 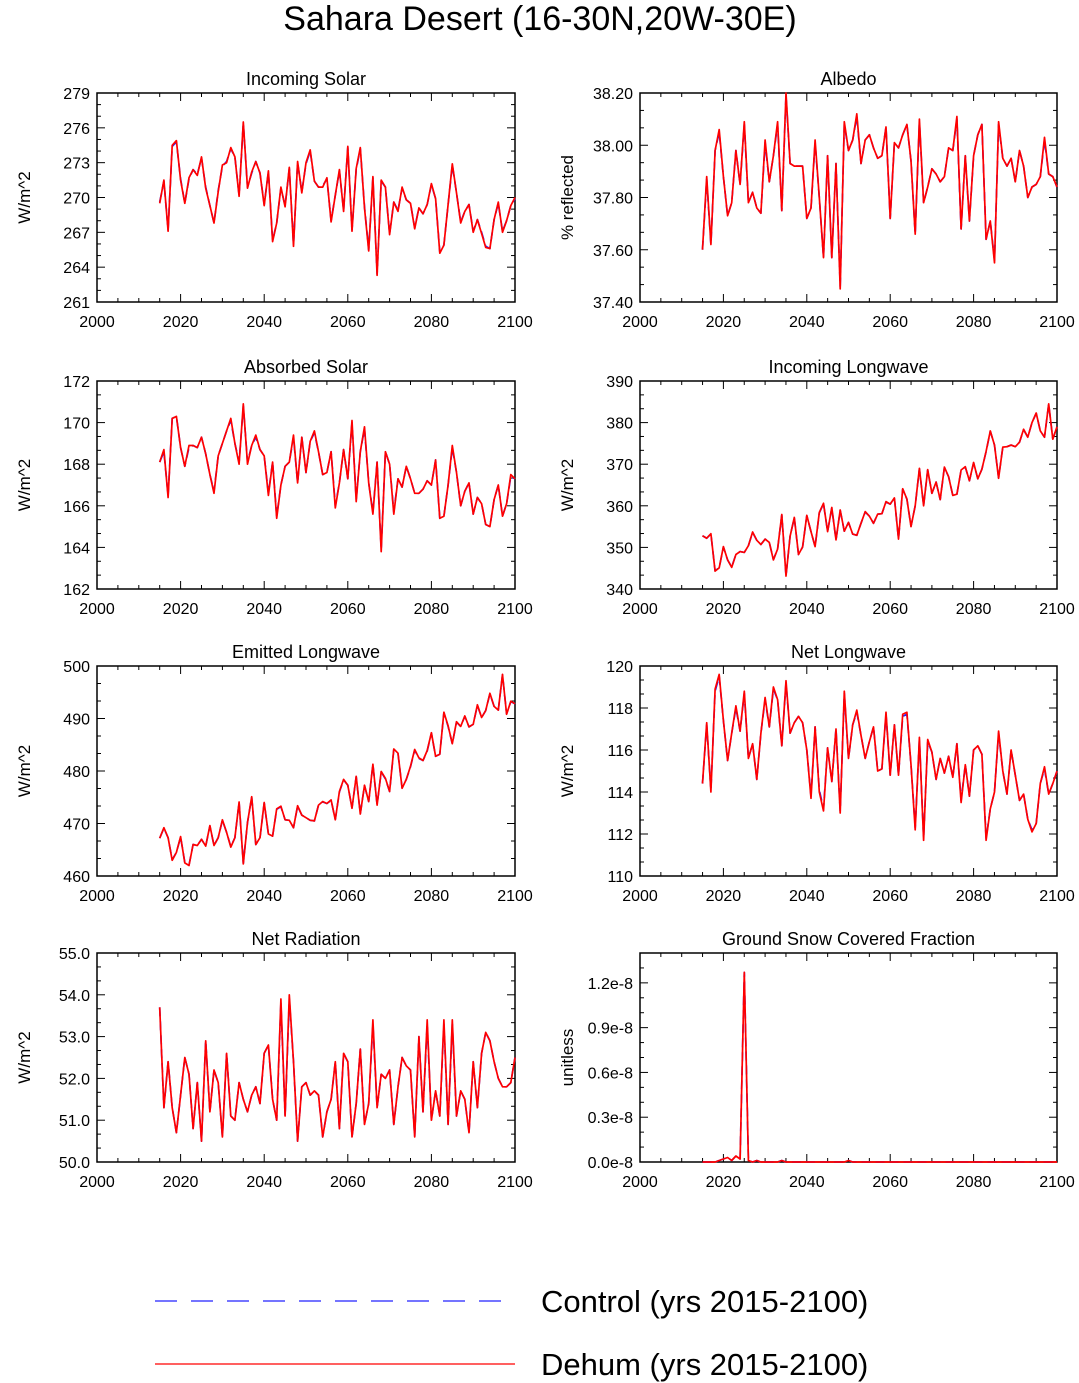 I want to click on y-tick-label: 370, so click(x=619, y=465).